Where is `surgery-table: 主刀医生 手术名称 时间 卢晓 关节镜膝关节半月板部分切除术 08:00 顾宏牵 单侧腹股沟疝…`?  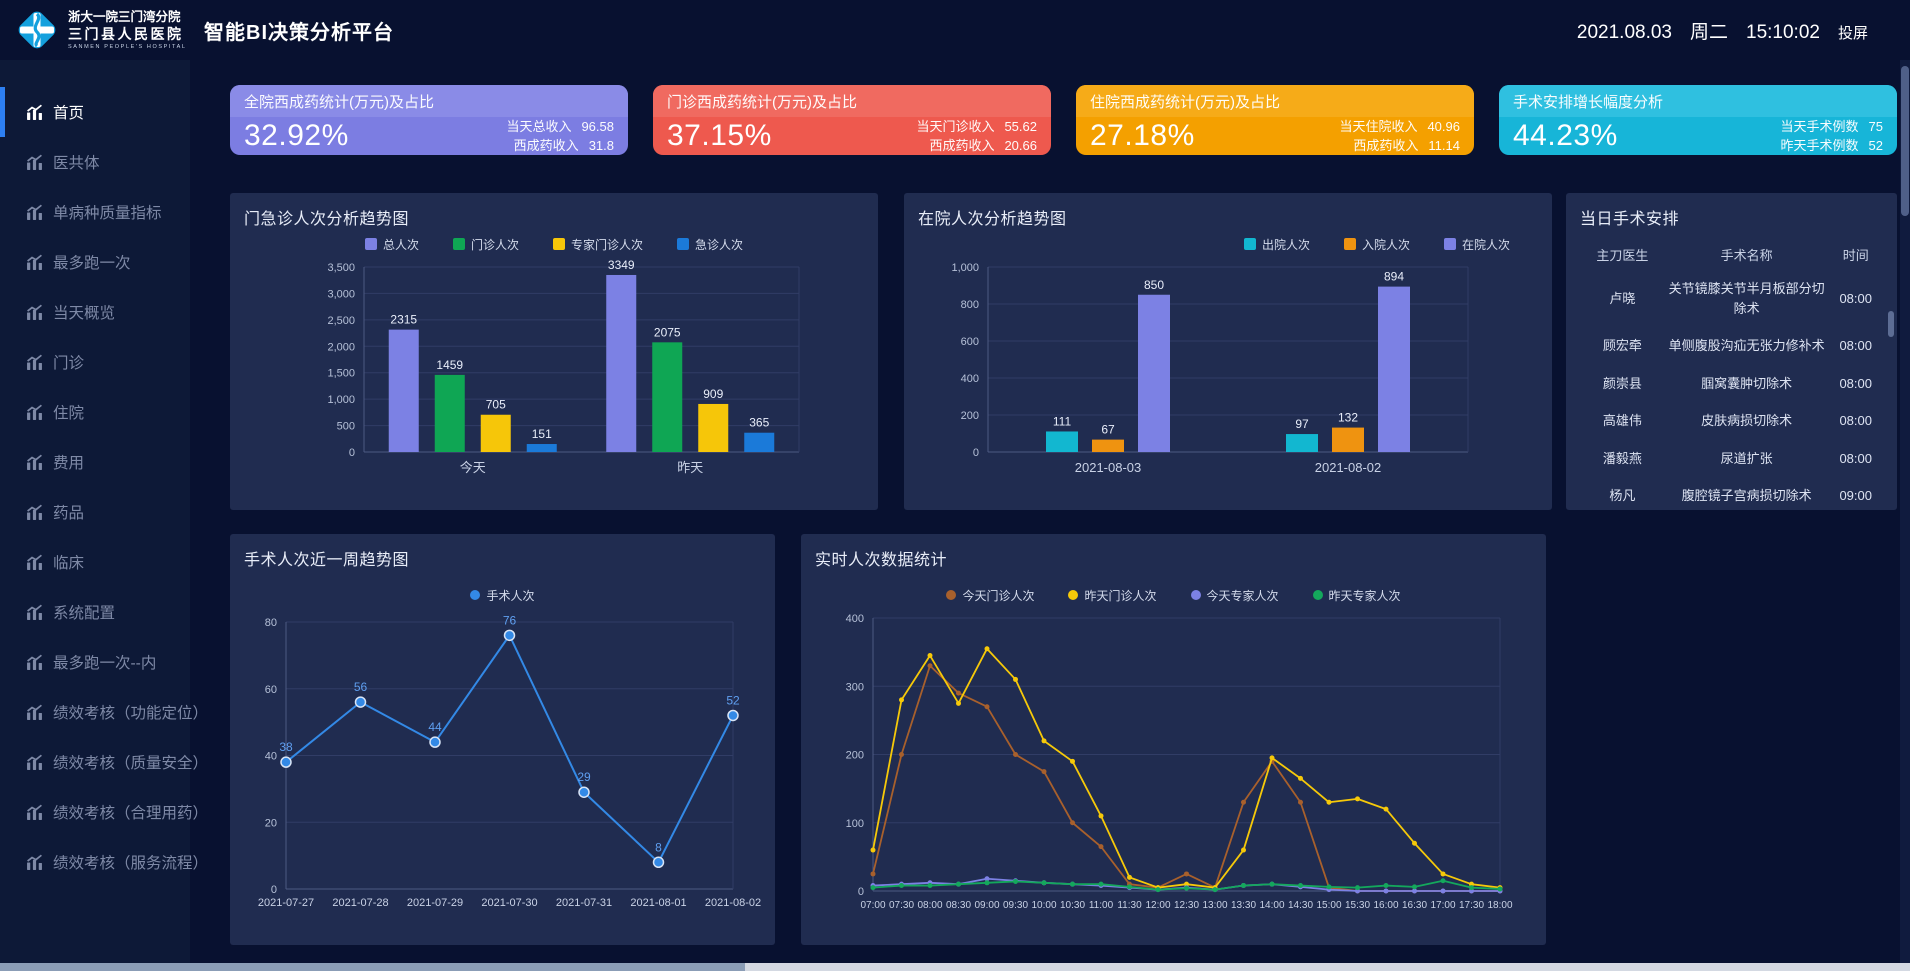
surgery-table: 主刀医生 手术名称 时间 卢晓 关节镜膝关节半月板部分切除术 08:00 顾宏牵 单侧腹股沟疝… is located at coordinates (1731, 376).